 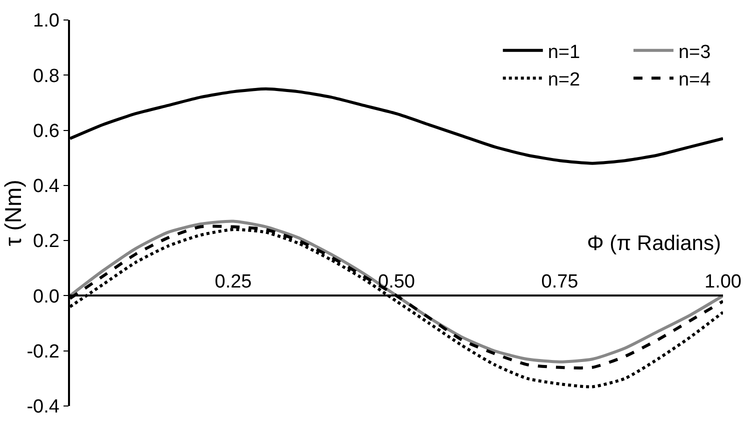 What do you see at coordinates (694, 52) in the screenshot?
I see `legend-label: n=3` at bounding box center [694, 52].